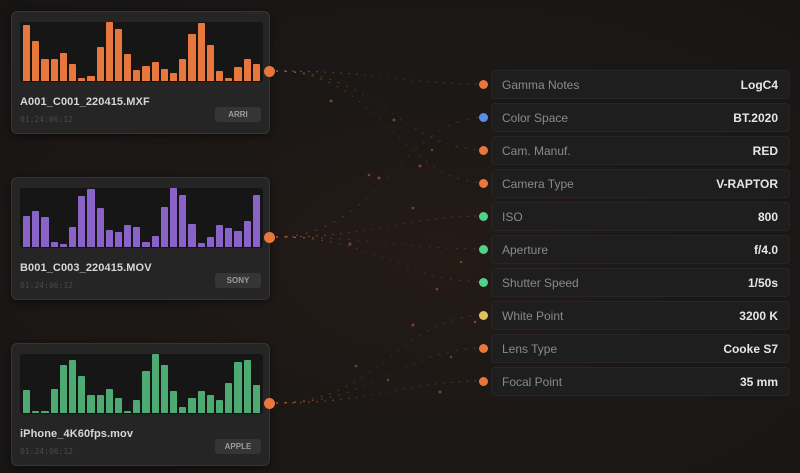 The image size is (800, 473). I want to click on meta-value: Cooke S7, so click(750, 348).